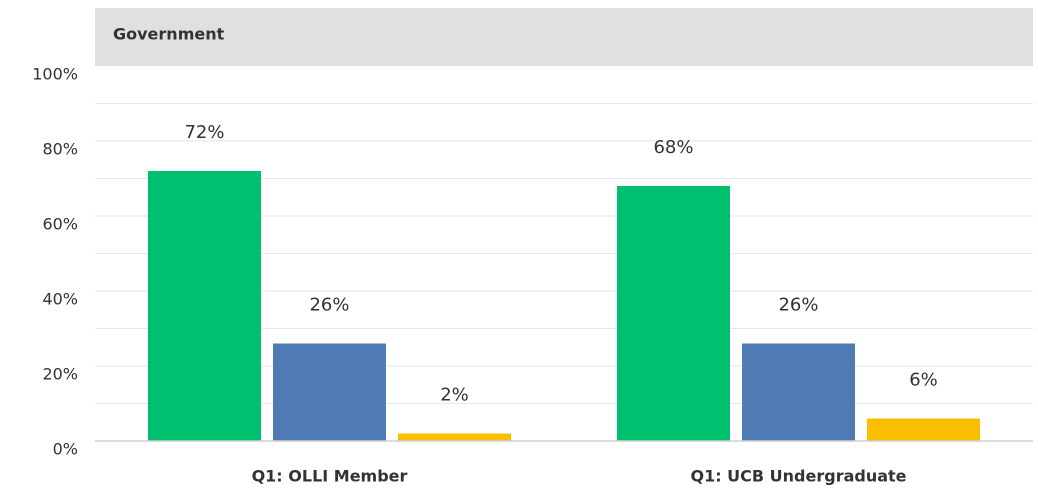  What do you see at coordinates (673, 147) in the screenshot?
I see `value-label: 68%` at bounding box center [673, 147].